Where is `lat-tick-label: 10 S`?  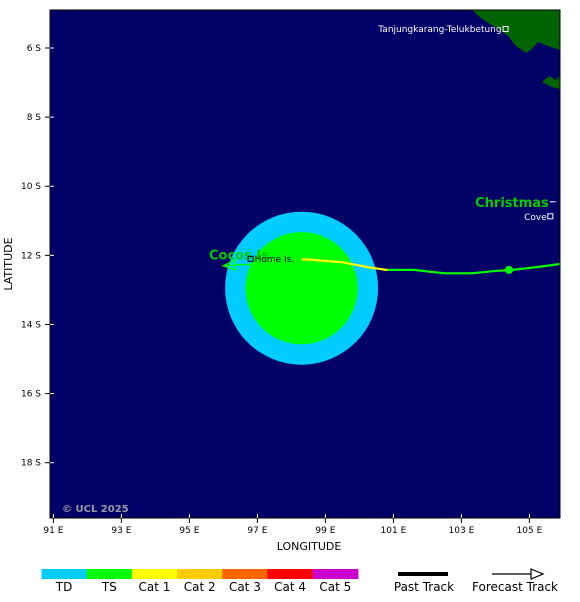
lat-tick-label: 10 S is located at coordinates (31, 187).